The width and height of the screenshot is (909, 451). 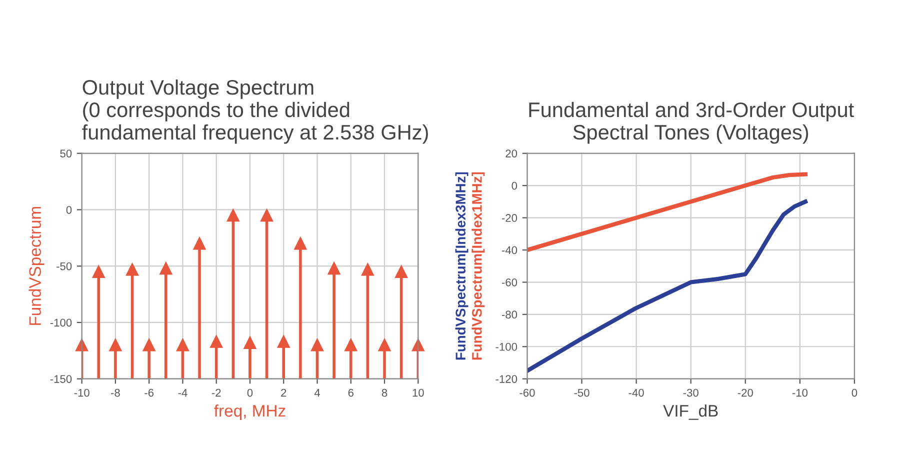 What do you see at coordinates (36, 265) in the screenshot?
I see `y-axis-title: FundVSpectrum` at bounding box center [36, 265].